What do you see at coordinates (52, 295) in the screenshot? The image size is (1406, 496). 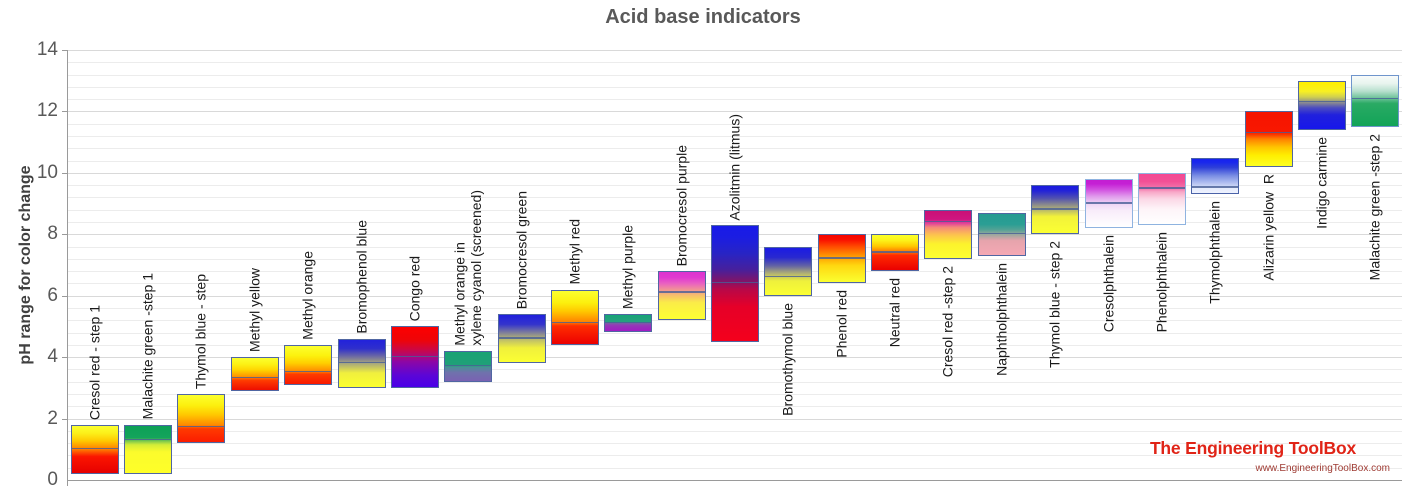 I see `y-tick-label: 6` at bounding box center [52, 295].